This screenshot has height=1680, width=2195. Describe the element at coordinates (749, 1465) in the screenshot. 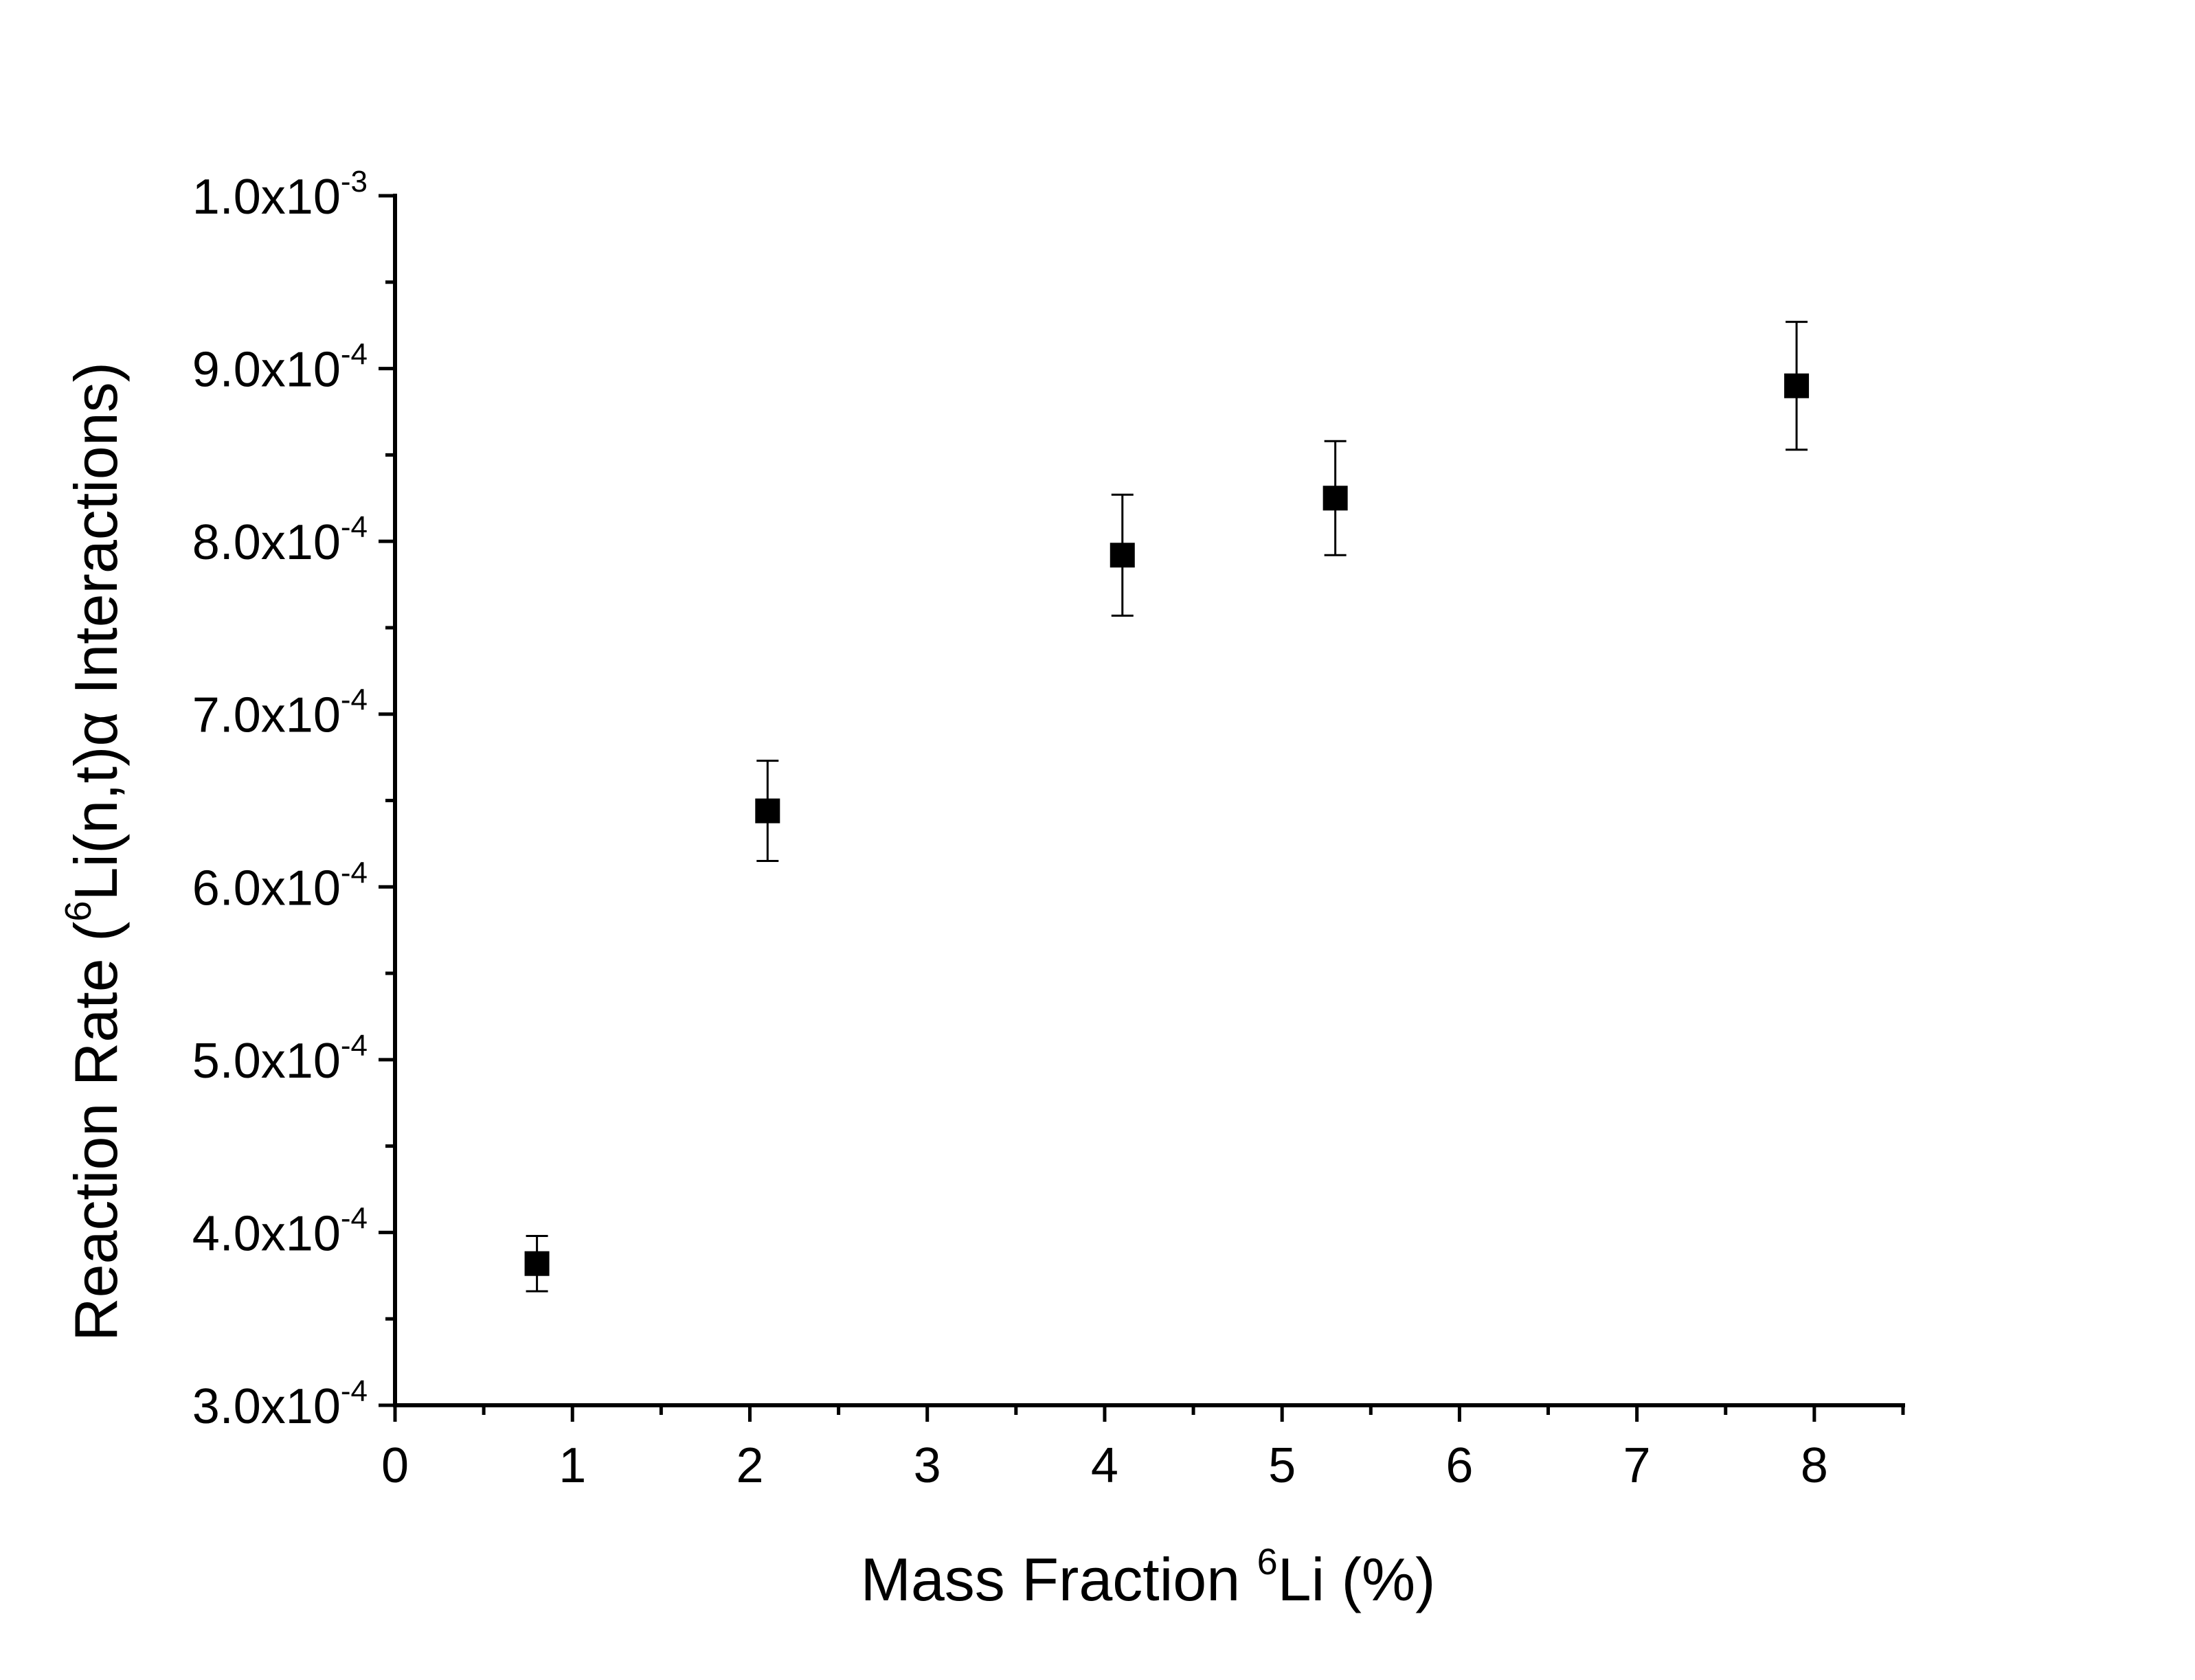

I see `x-tick-label: 2` at that location.